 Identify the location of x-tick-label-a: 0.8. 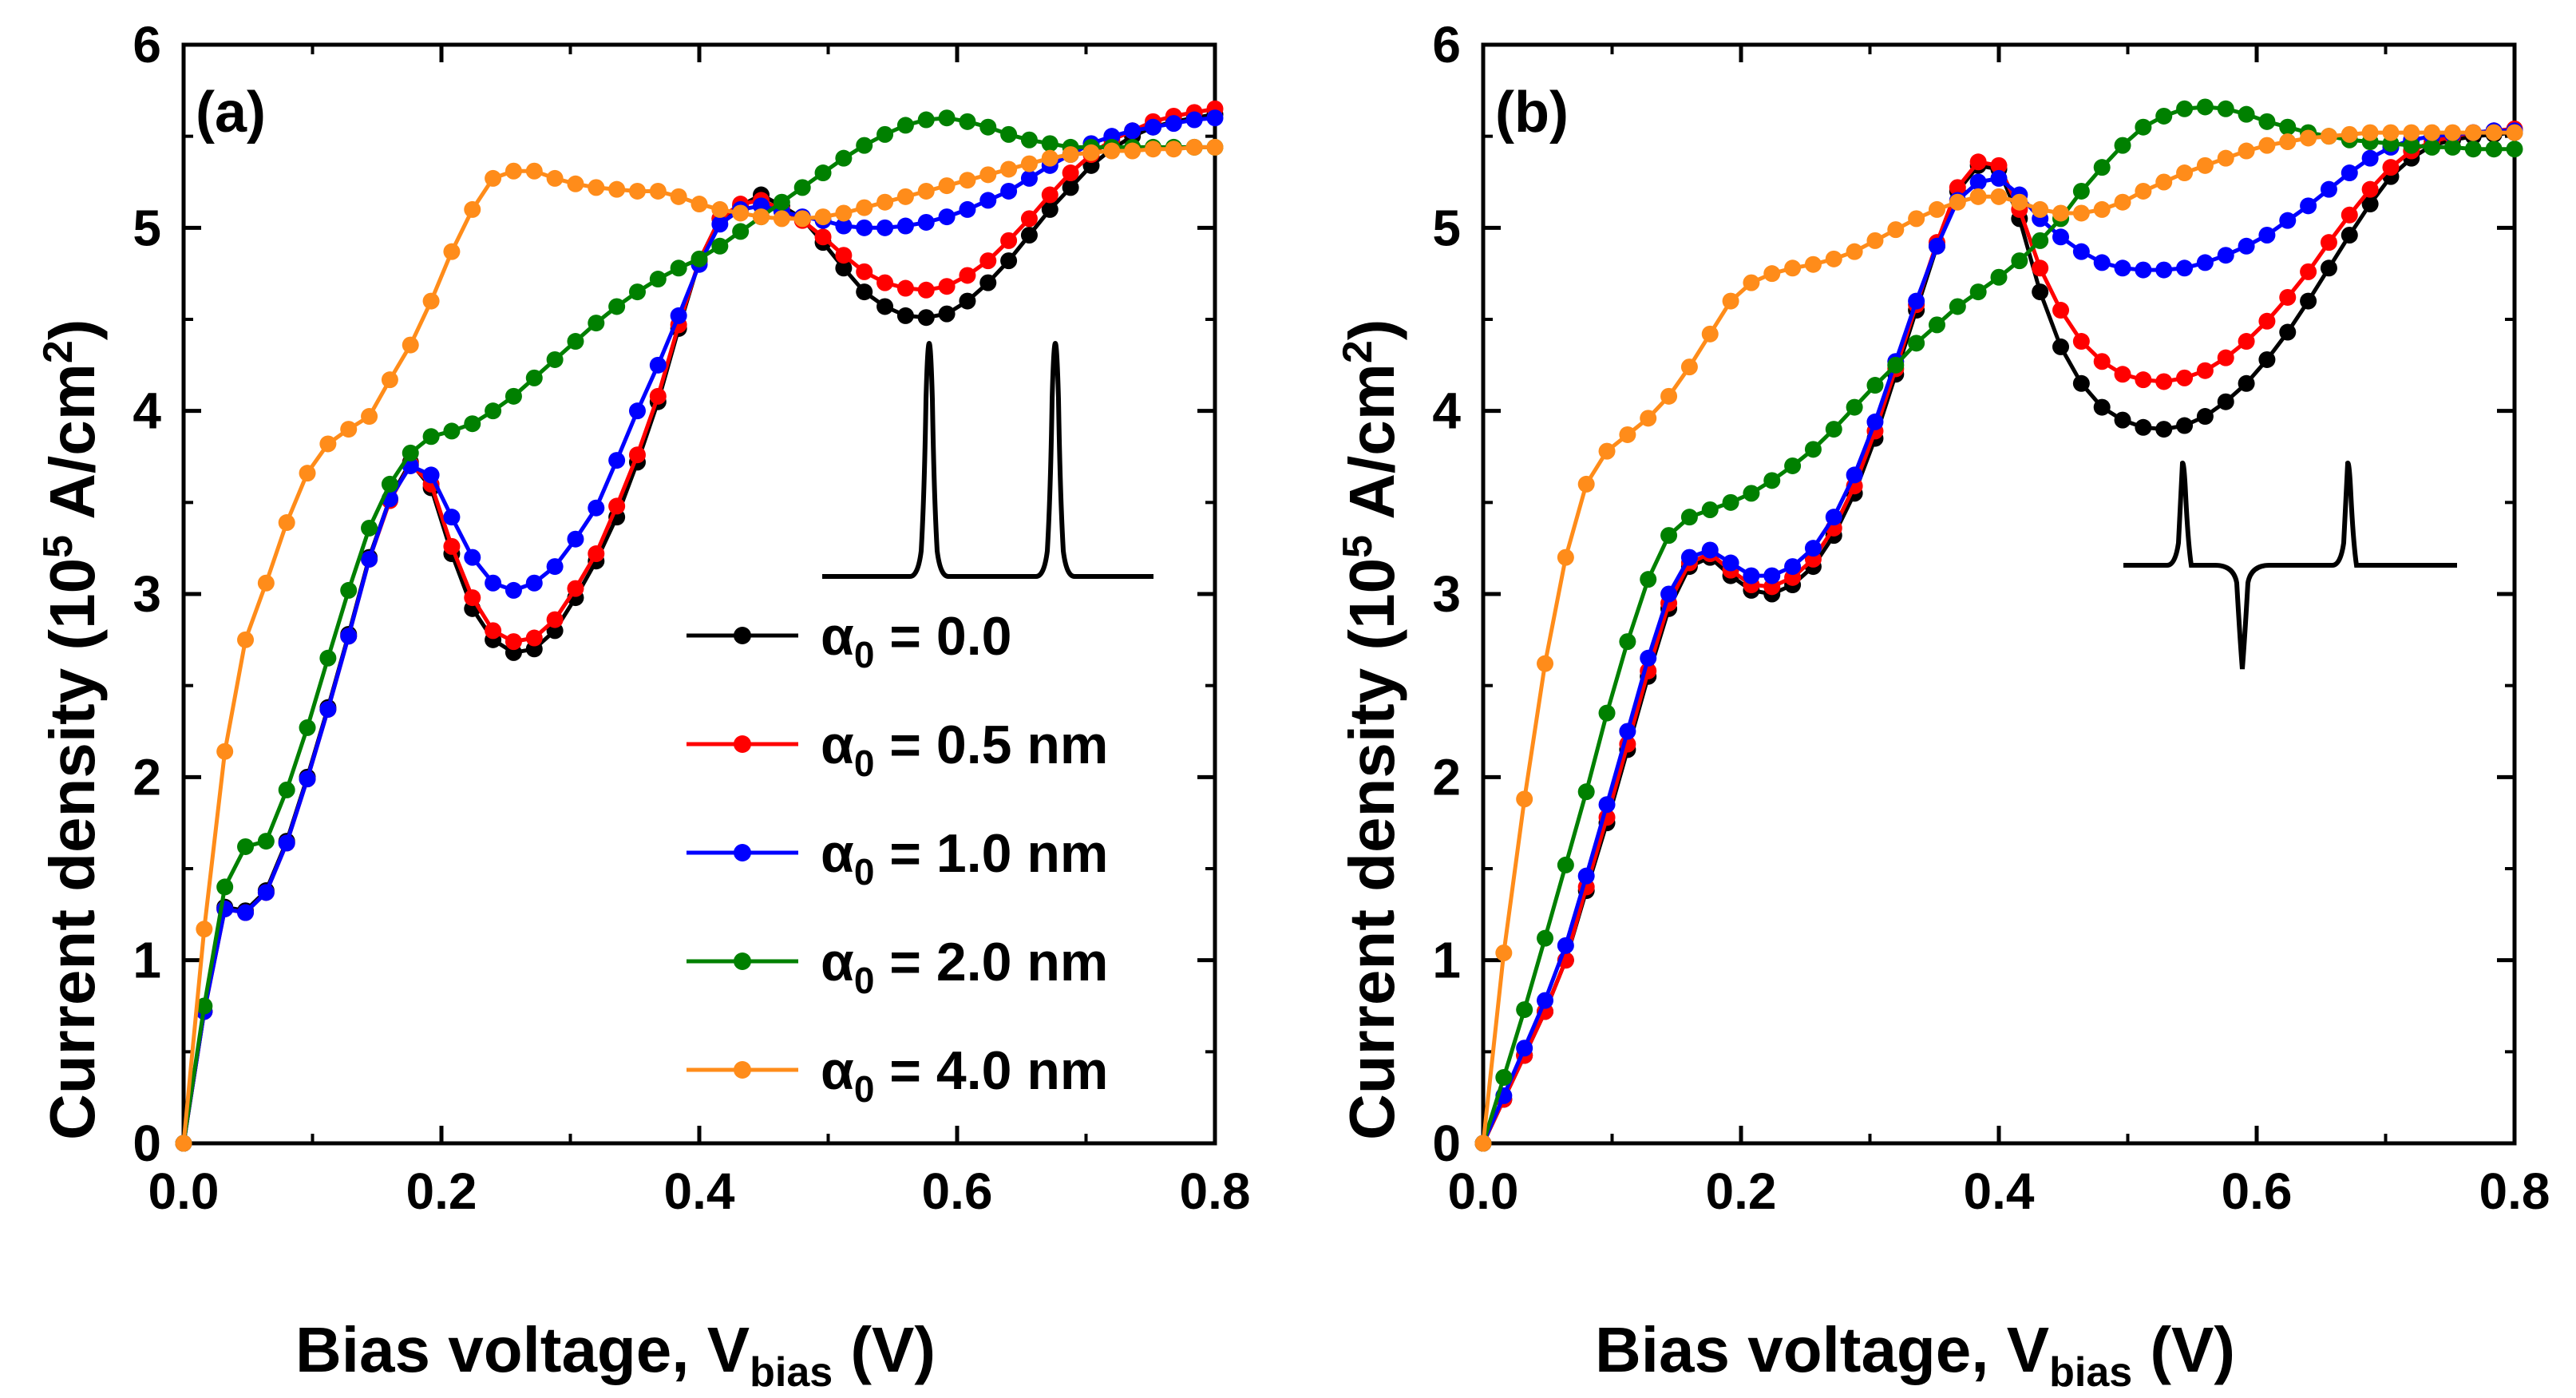
(1215, 1191).